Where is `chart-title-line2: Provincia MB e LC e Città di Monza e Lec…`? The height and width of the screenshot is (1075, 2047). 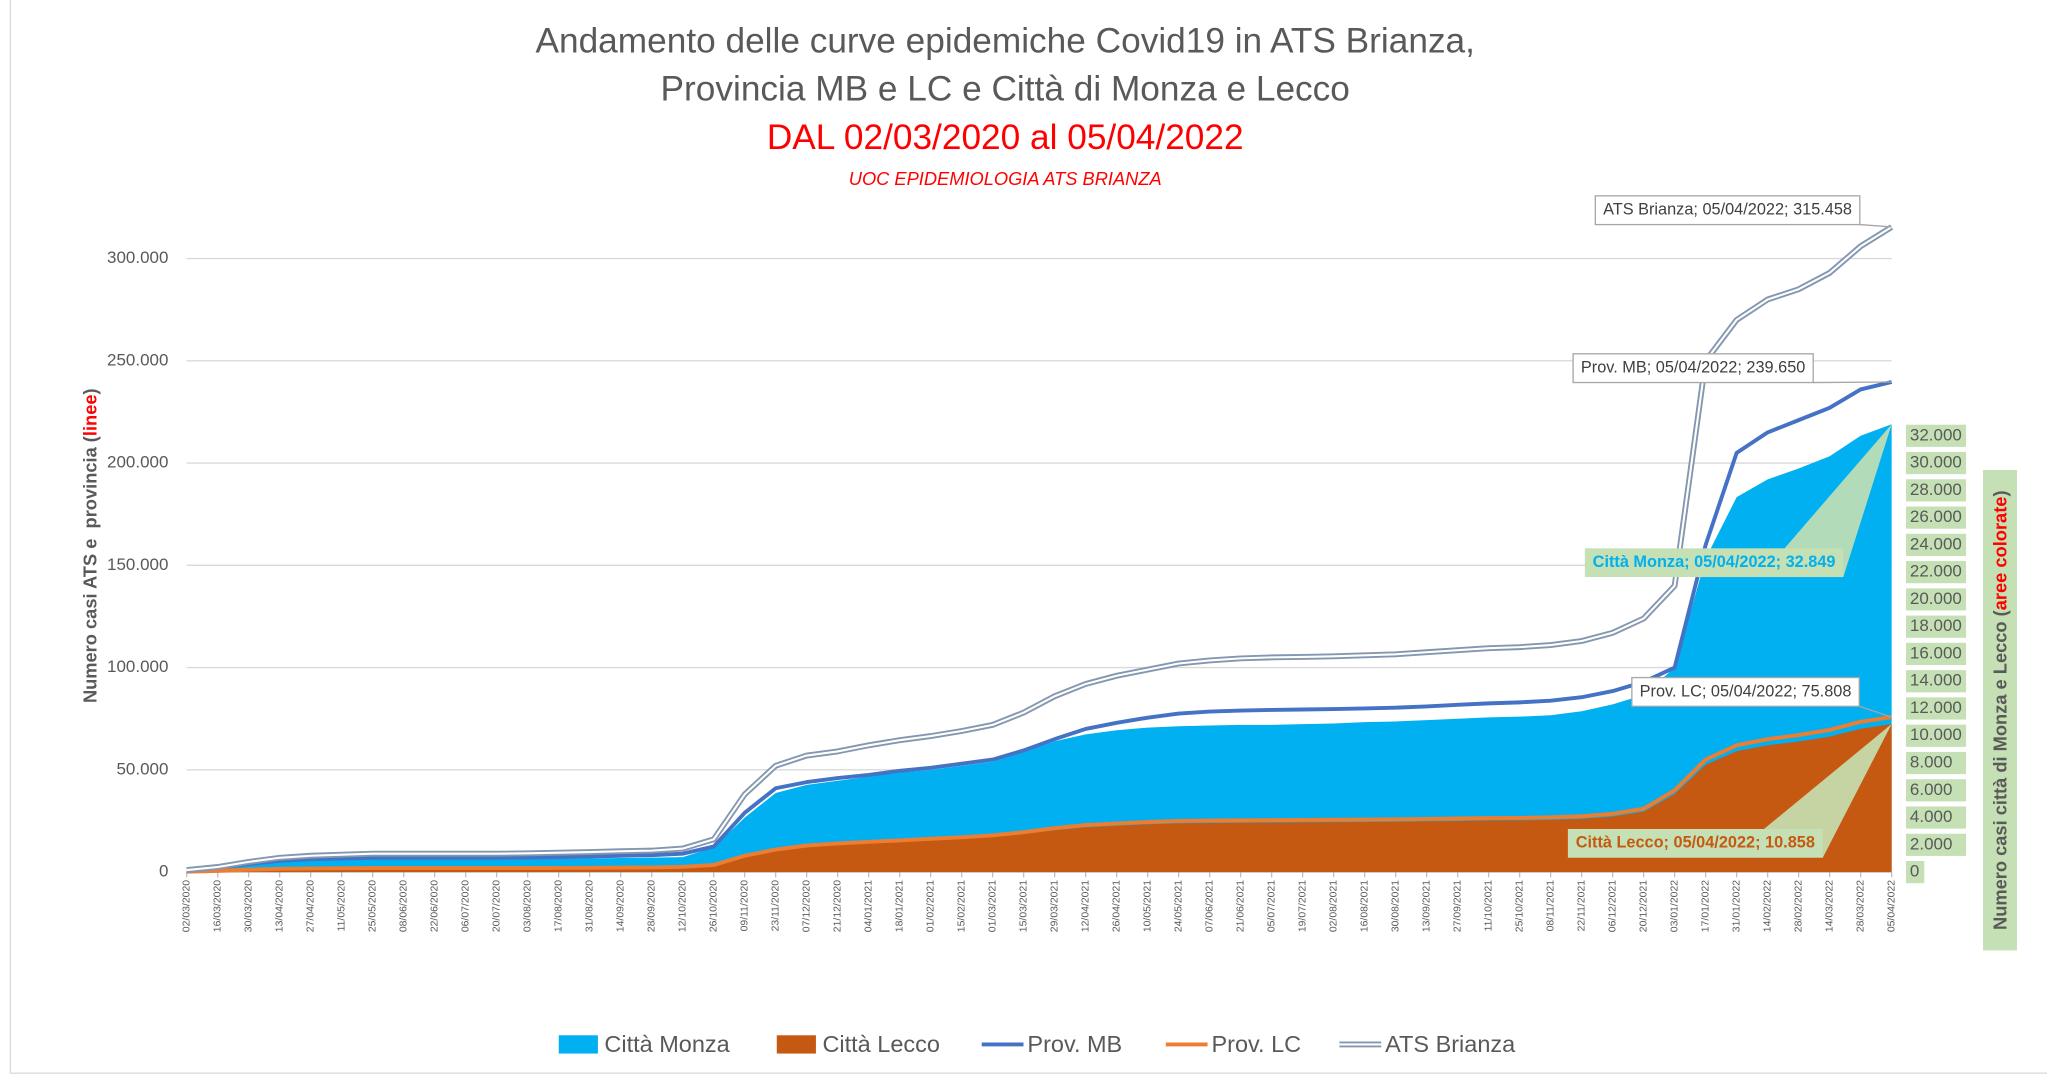
chart-title-line2: Provincia MB e LC e Città di Monza e Lec… is located at coordinates (1005, 89).